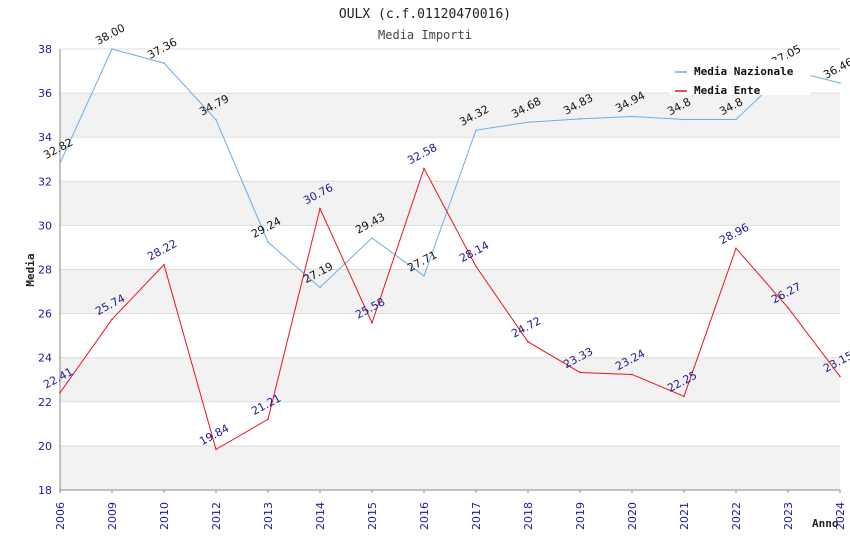  I want to click on x-tick-label: 2009, so click(112, 516).